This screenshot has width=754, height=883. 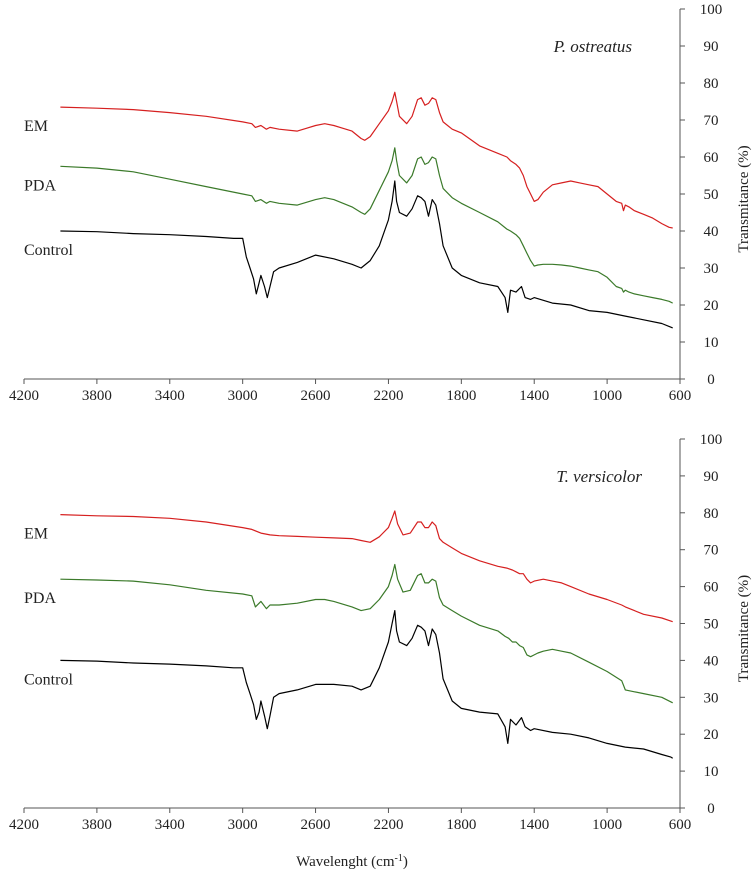 What do you see at coordinates (711, 588) in the screenshot?
I see `panel2-y-tick-label: 60` at bounding box center [711, 588].